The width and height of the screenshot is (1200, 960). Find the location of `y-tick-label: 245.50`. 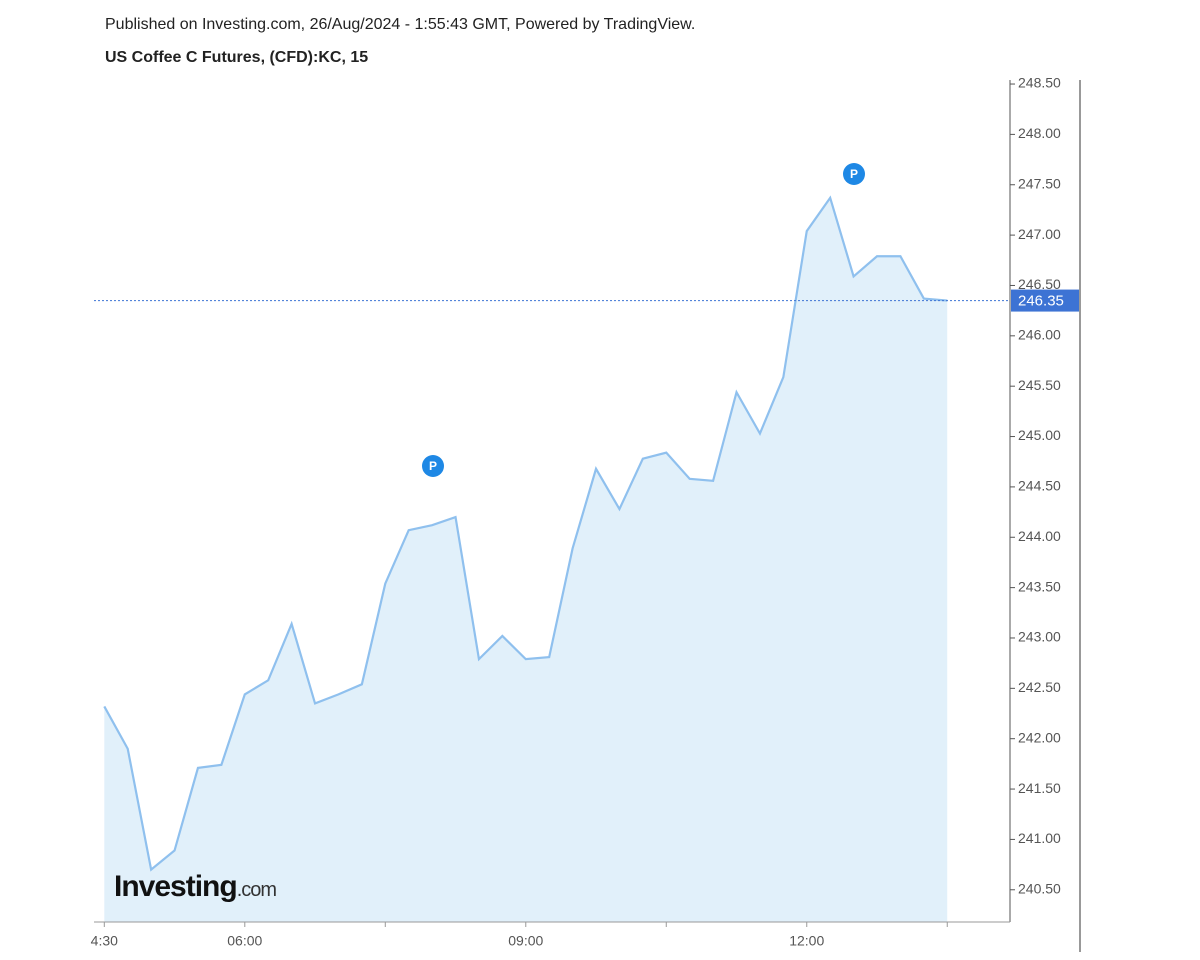

y-tick-label: 245.50 is located at coordinates (1039, 385).